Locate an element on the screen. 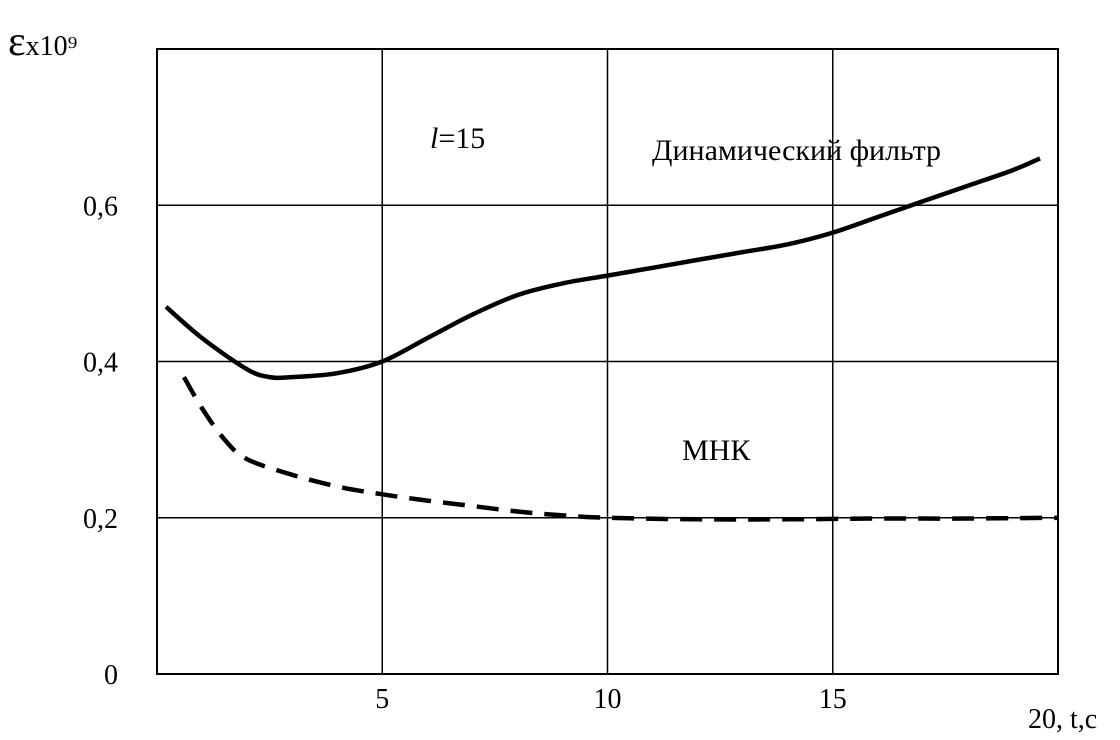 The width and height of the screenshot is (1120, 740). param-annotation: l=15 is located at coordinates (457, 138).